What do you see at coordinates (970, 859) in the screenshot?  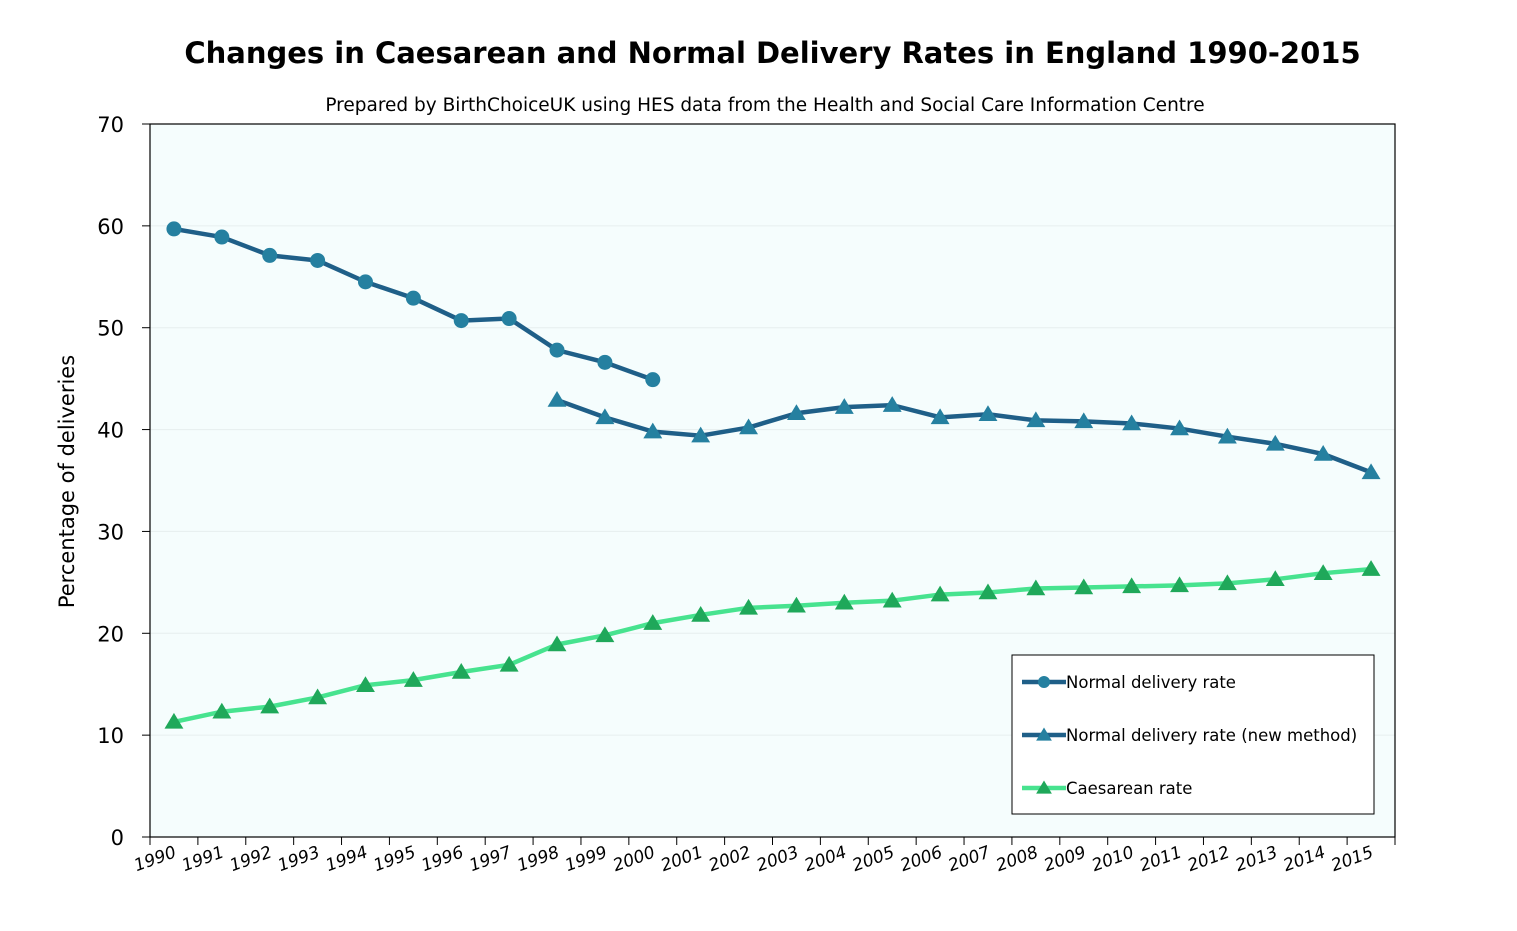 I see `x-tick-label: 2007` at bounding box center [970, 859].